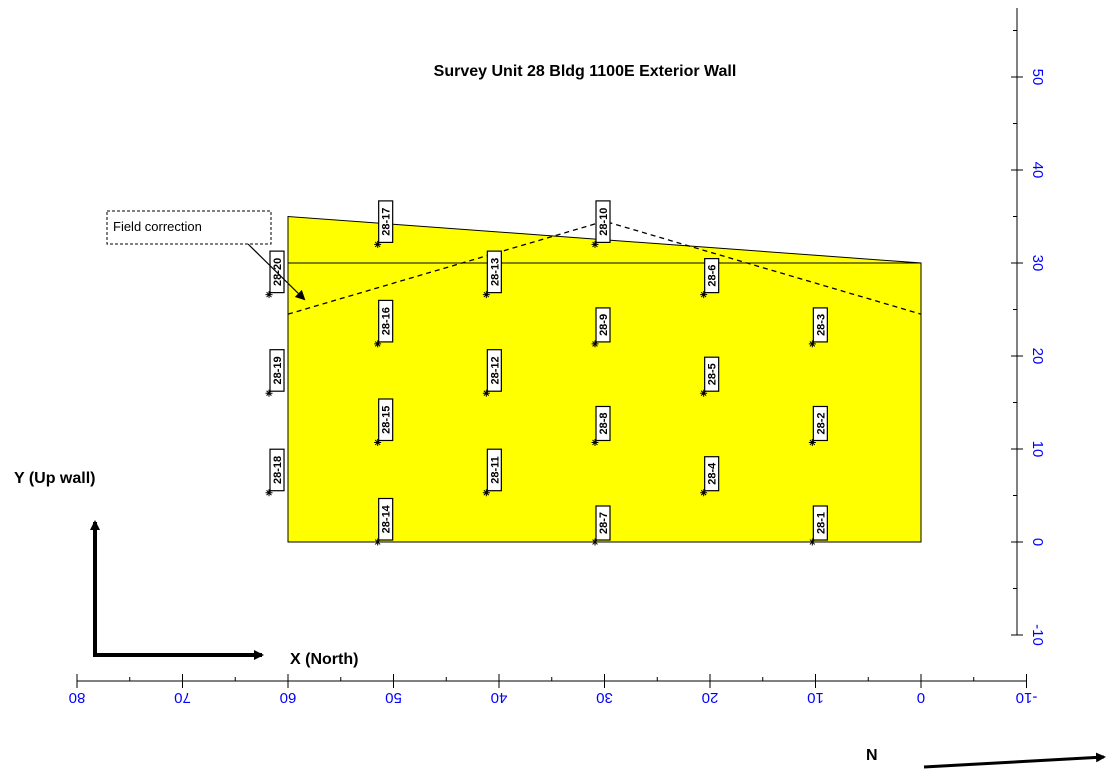 Image resolution: width=1114 pixels, height=770 pixels. I want to click on chart-title: Survey Unit 28 Bldg 1100E Exterior Wall, so click(585, 71).